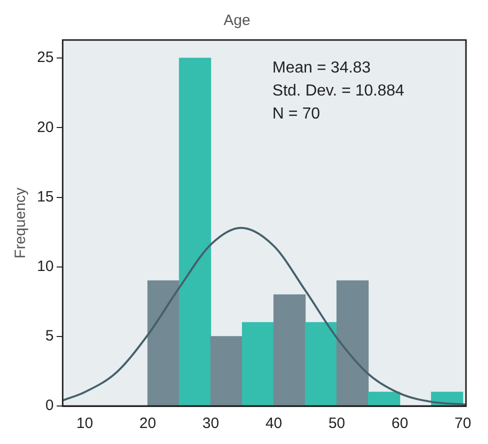 This screenshot has height=444, width=488. I want to click on x-tick-label: 30, so click(211, 423).